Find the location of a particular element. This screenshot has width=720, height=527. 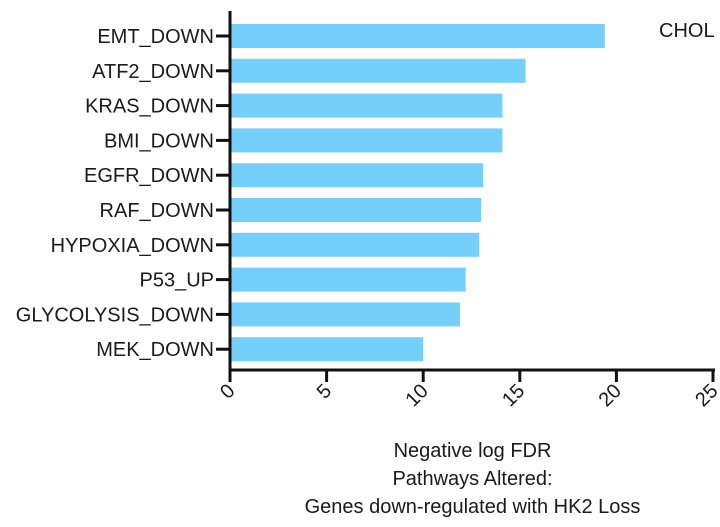

category-label-raf-down: RAF_DOWN is located at coordinates (157, 211).